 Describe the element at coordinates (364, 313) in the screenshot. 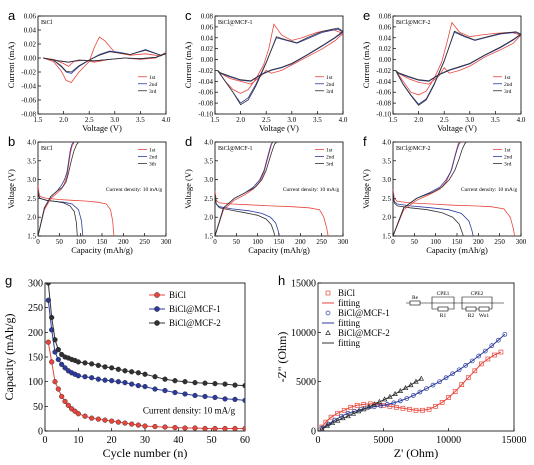

I see `legend-entry: BiCl@MCF-1` at that location.